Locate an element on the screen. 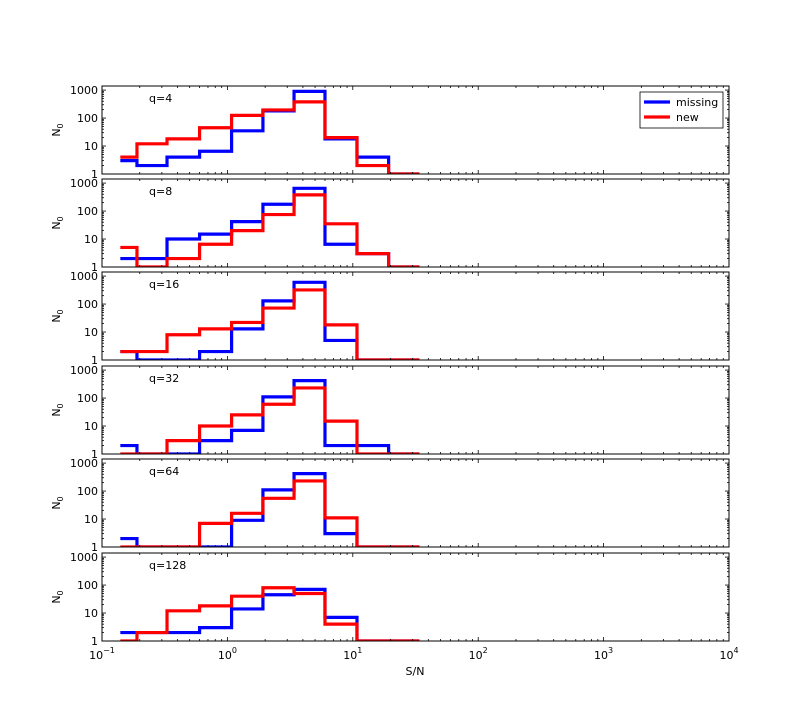  panel-2: 1 10 100 1000 N0 q=8 is located at coordinates (390, 225).